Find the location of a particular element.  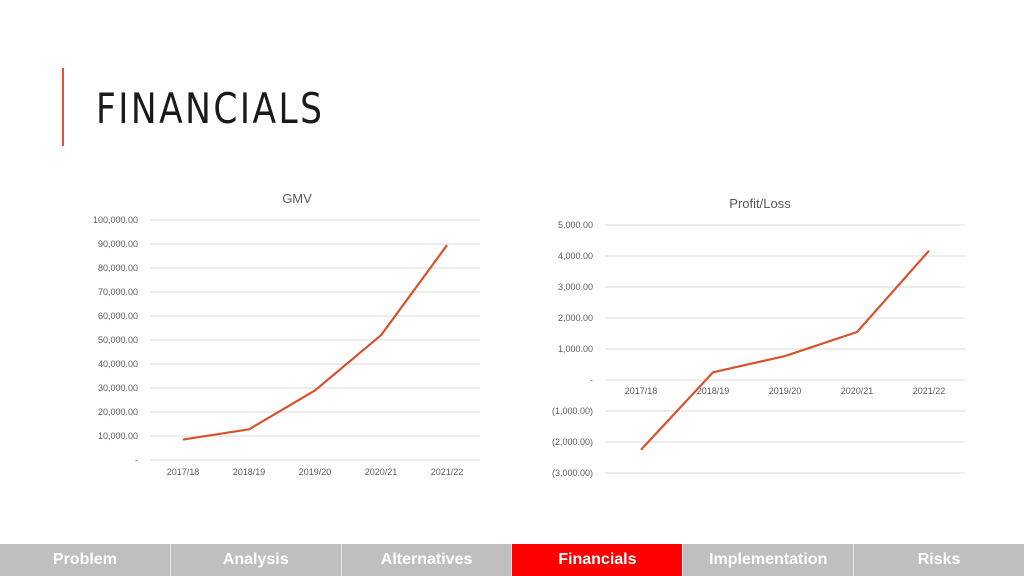

nav-tab-analysis: Analysis is located at coordinates (256, 560).